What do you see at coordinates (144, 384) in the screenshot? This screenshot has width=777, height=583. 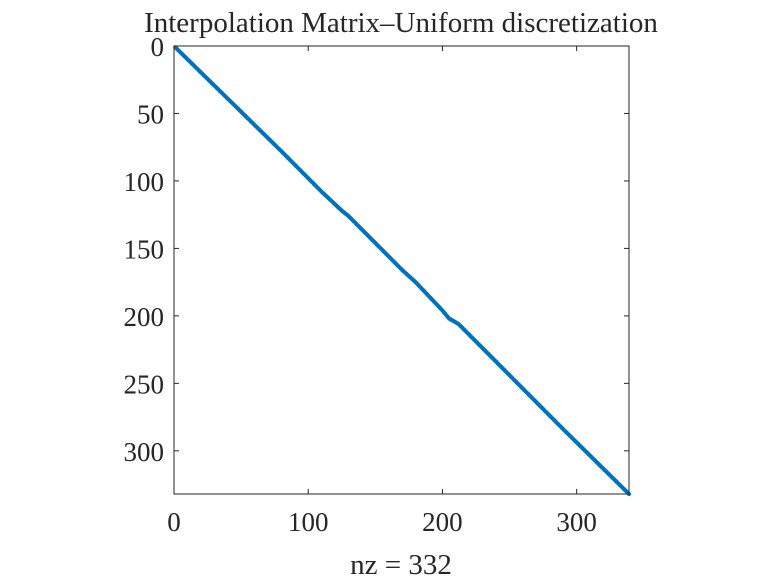 I see `y-tick-label: 250` at bounding box center [144, 384].